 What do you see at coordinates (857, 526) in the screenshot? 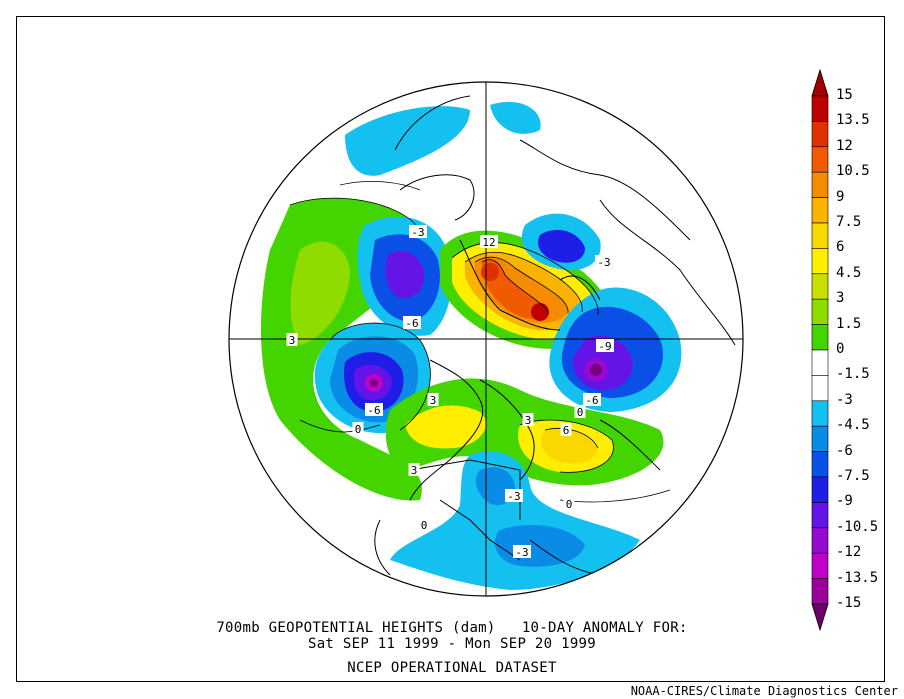
I see `color-bar-label: -10.5` at bounding box center [857, 526].